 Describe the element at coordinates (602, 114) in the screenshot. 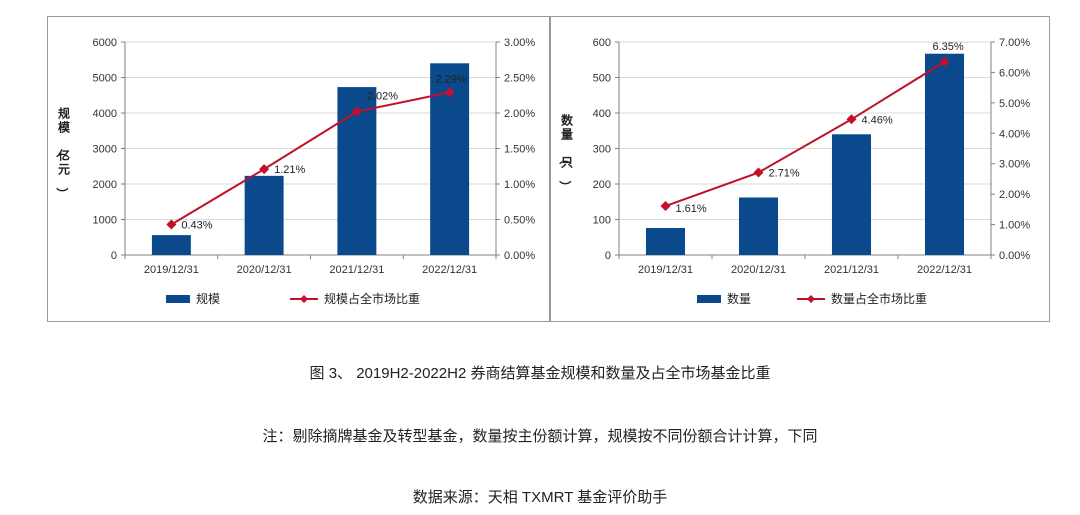

I see `y-tick-label: 400` at that location.